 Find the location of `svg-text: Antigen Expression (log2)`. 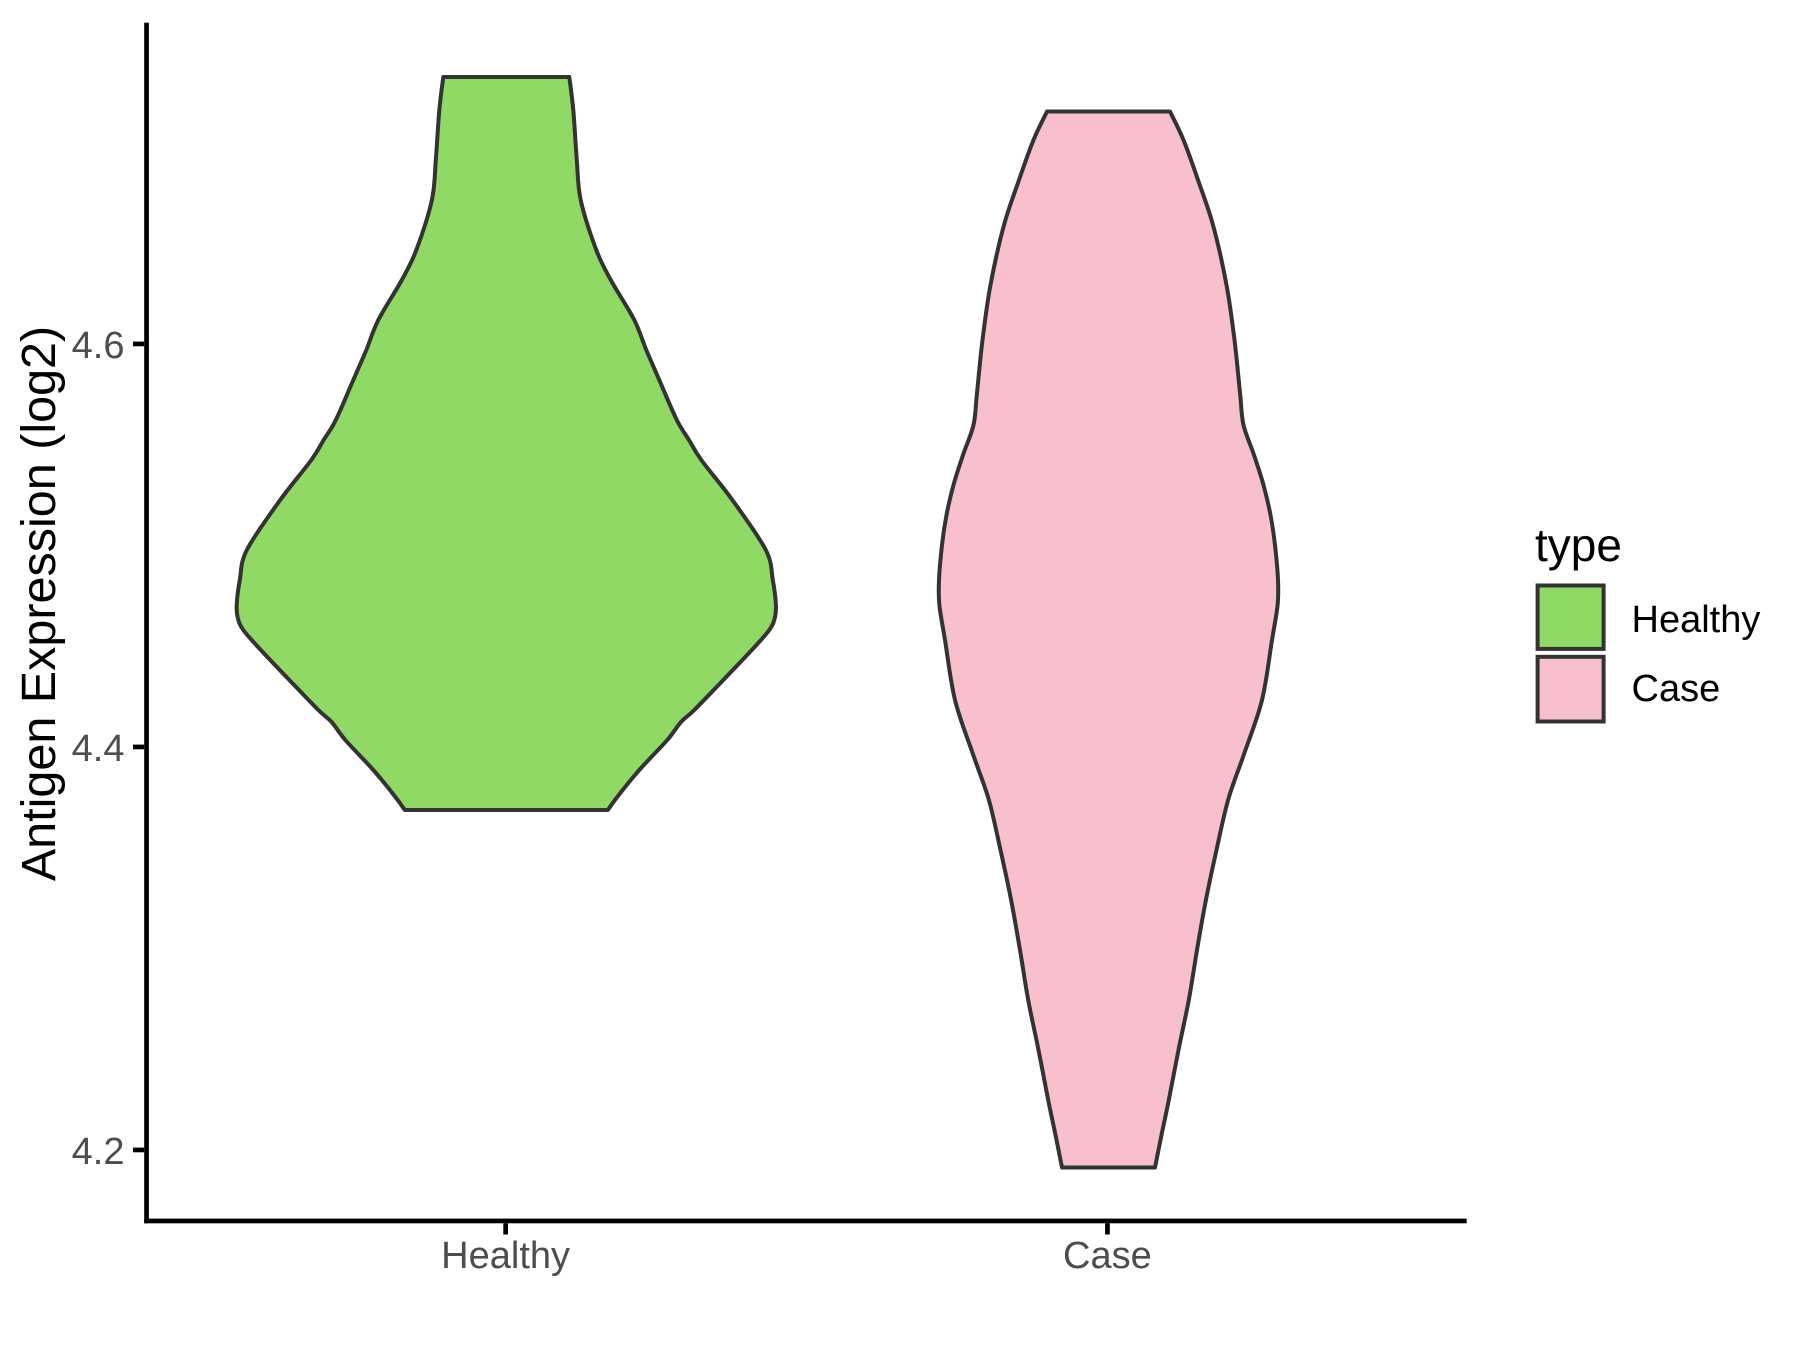

svg-text: Antigen Expression (log2) is located at coordinates (39, 603).